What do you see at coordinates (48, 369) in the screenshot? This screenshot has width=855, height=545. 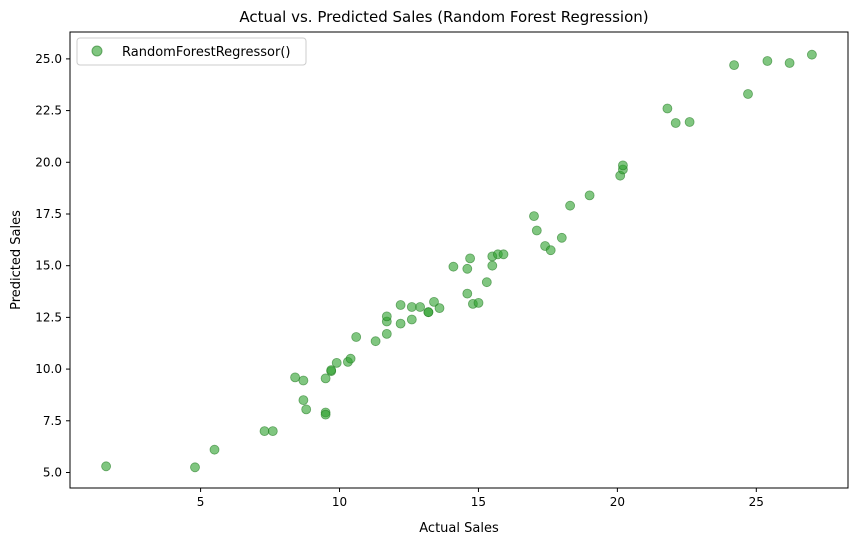 I see `y-tick-label: 10.0` at bounding box center [48, 369].